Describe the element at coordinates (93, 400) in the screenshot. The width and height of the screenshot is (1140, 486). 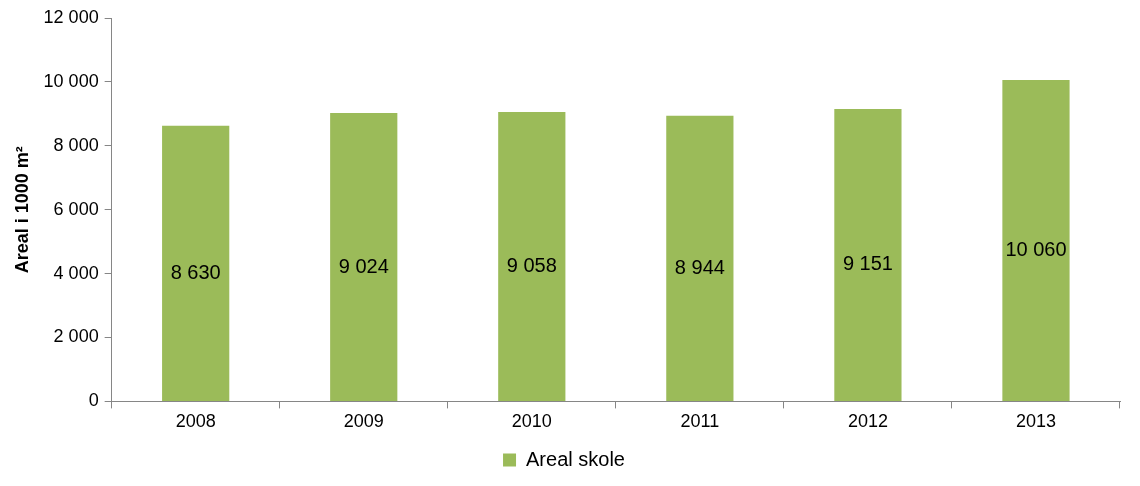
I see `y-tick-label: 0` at that location.